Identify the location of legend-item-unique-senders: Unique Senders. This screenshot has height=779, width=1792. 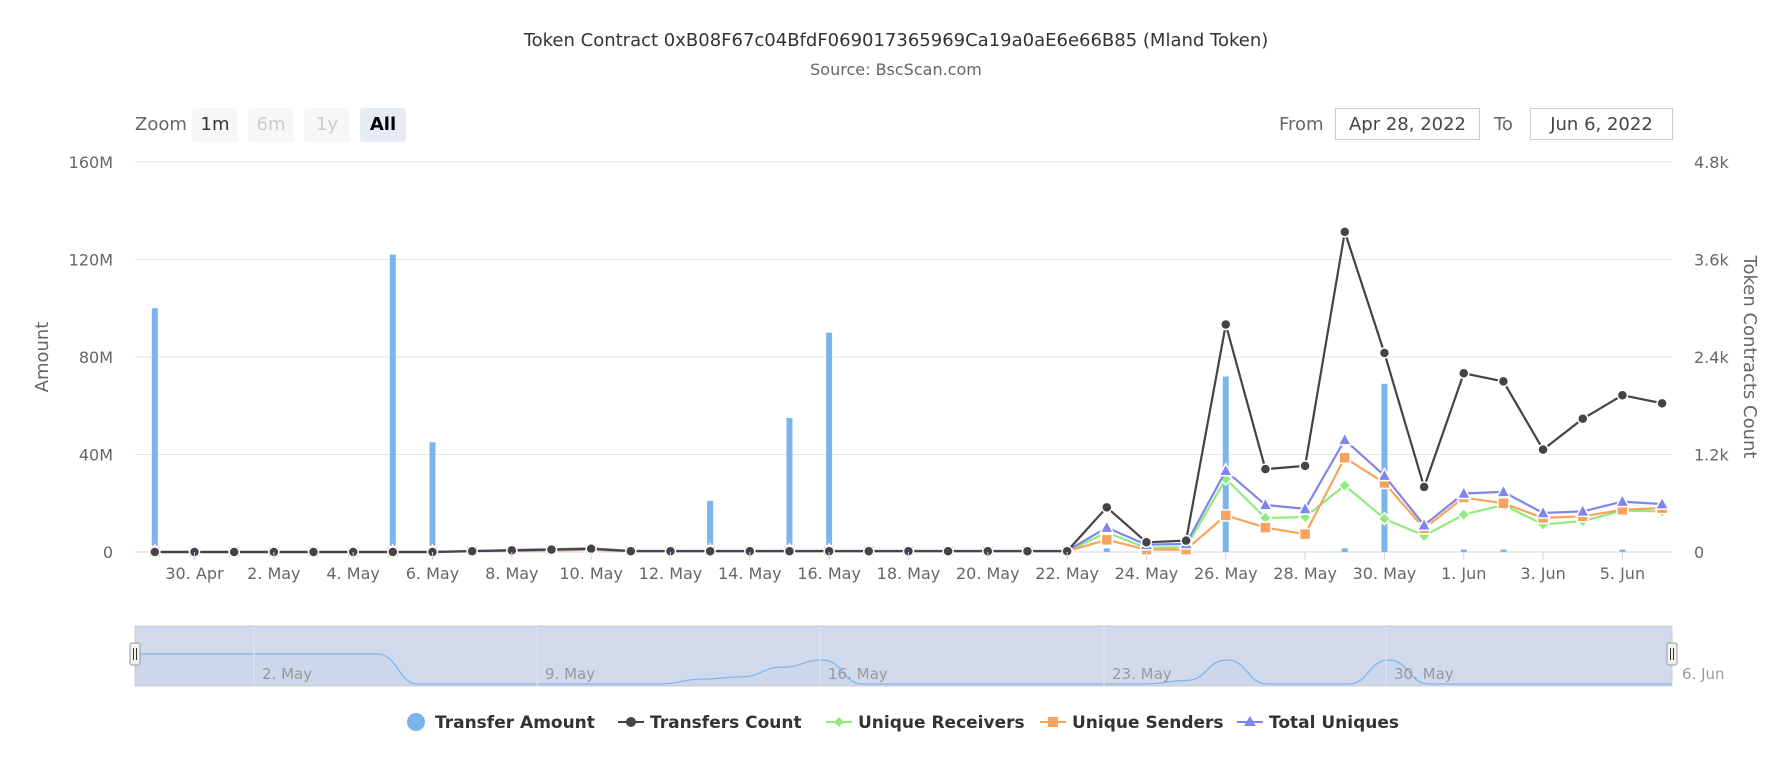
(1132, 723).